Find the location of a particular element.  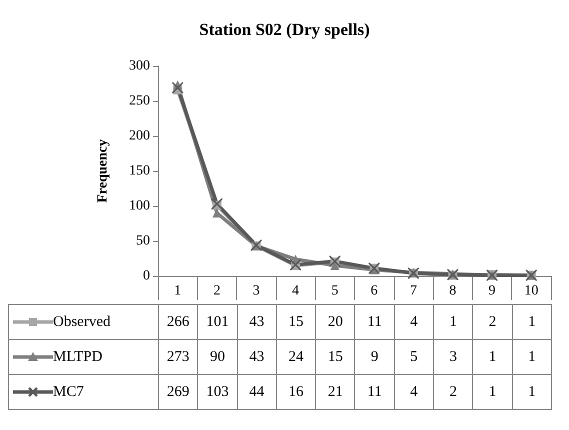

data-label: 266 is located at coordinates (178, 322).